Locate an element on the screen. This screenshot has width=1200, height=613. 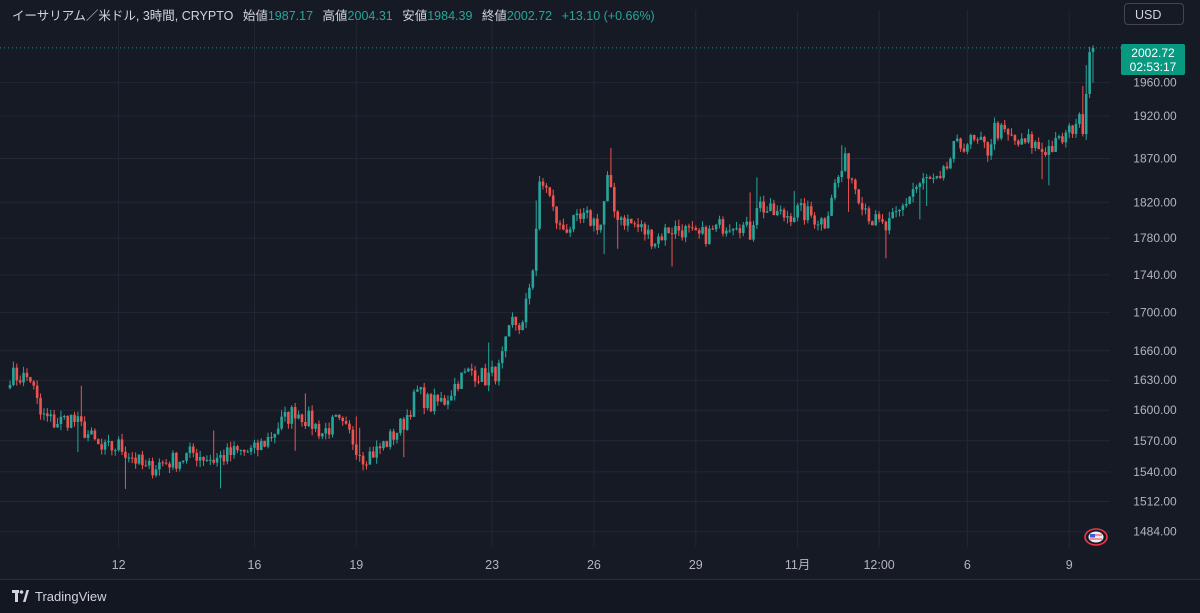
x-axis: 12 16 19 23 26 29 11月 12:00 6 9 is located at coordinates (592, 565).